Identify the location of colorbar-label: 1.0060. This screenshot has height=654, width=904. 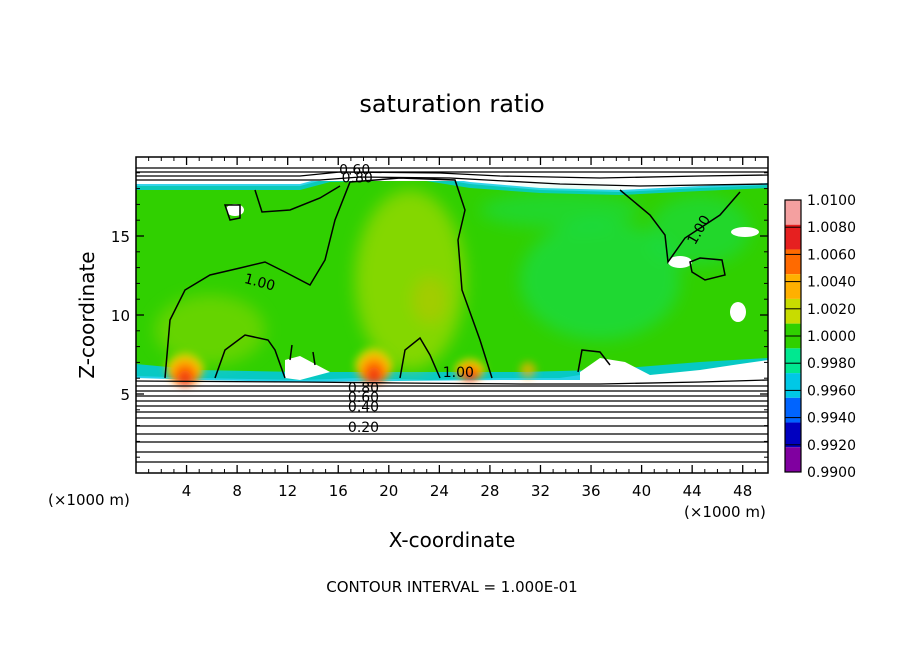
(831, 255).